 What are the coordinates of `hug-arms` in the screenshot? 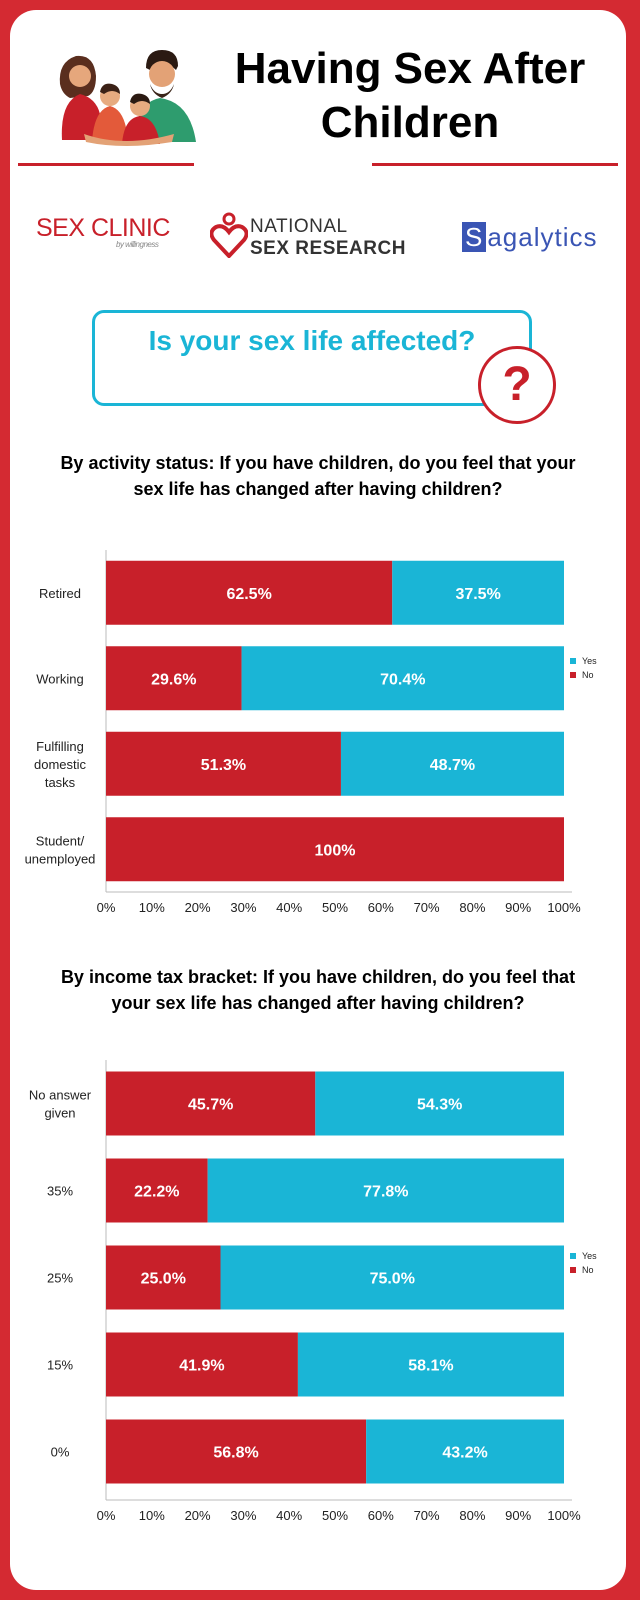 It's located at (129, 140).